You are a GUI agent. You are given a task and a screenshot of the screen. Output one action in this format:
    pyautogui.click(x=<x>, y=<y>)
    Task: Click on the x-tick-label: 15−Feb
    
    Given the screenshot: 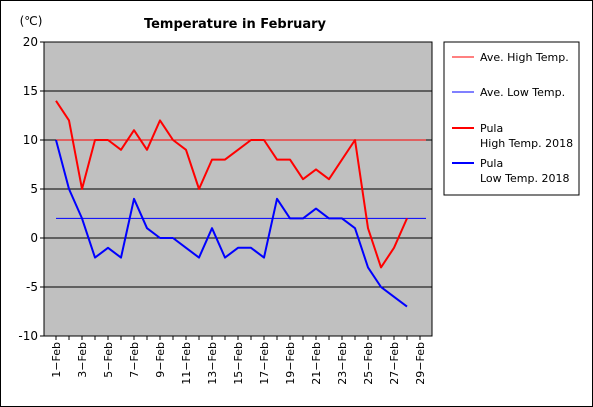 What is the action you would take?
    pyautogui.click(x=238, y=363)
    